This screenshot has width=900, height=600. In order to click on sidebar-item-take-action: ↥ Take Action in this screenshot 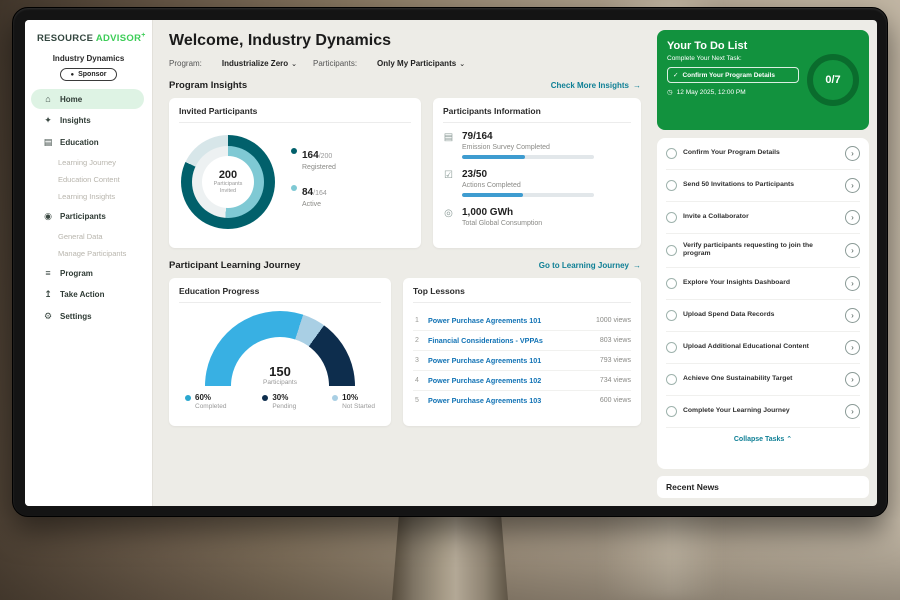, I will do `click(87, 294)`.